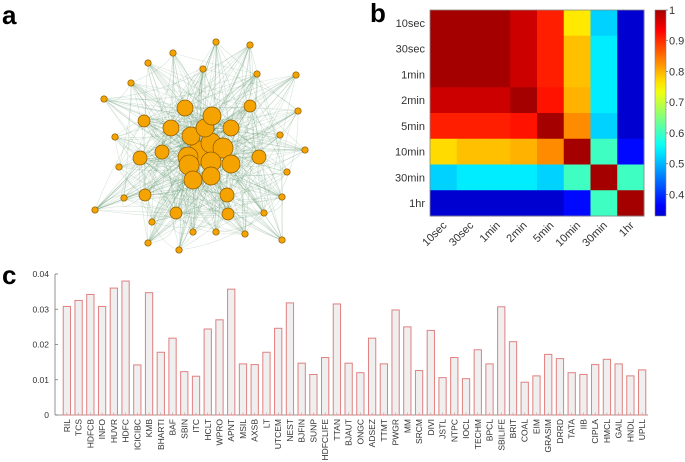 The image size is (685, 462). What do you see at coordinates (173, 427) in the screenshot?
I see `x-tick-label: BAF` at bounding box center [173, 427].